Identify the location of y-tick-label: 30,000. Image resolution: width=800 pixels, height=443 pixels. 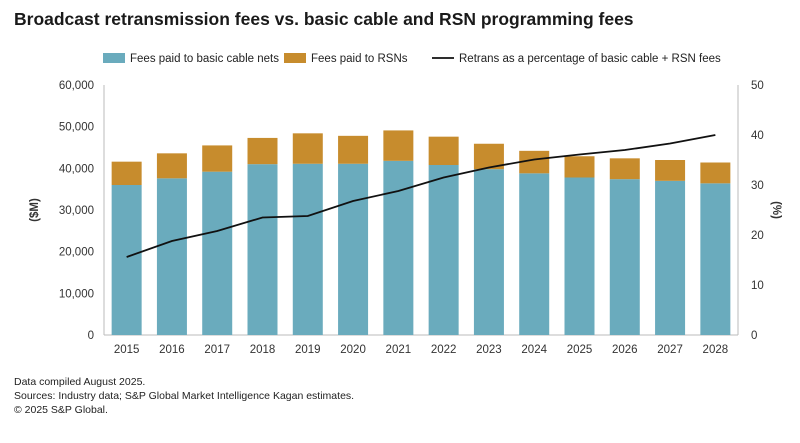
(76, 211).